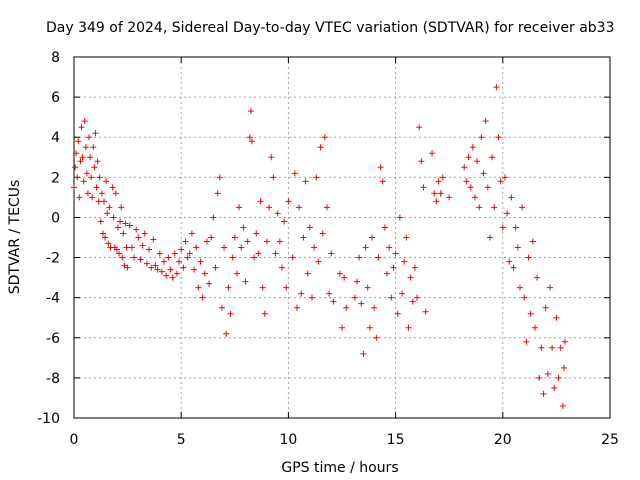 The image size is (640, 480). I want to click on y-tick-label: -6, so click(53, 339).